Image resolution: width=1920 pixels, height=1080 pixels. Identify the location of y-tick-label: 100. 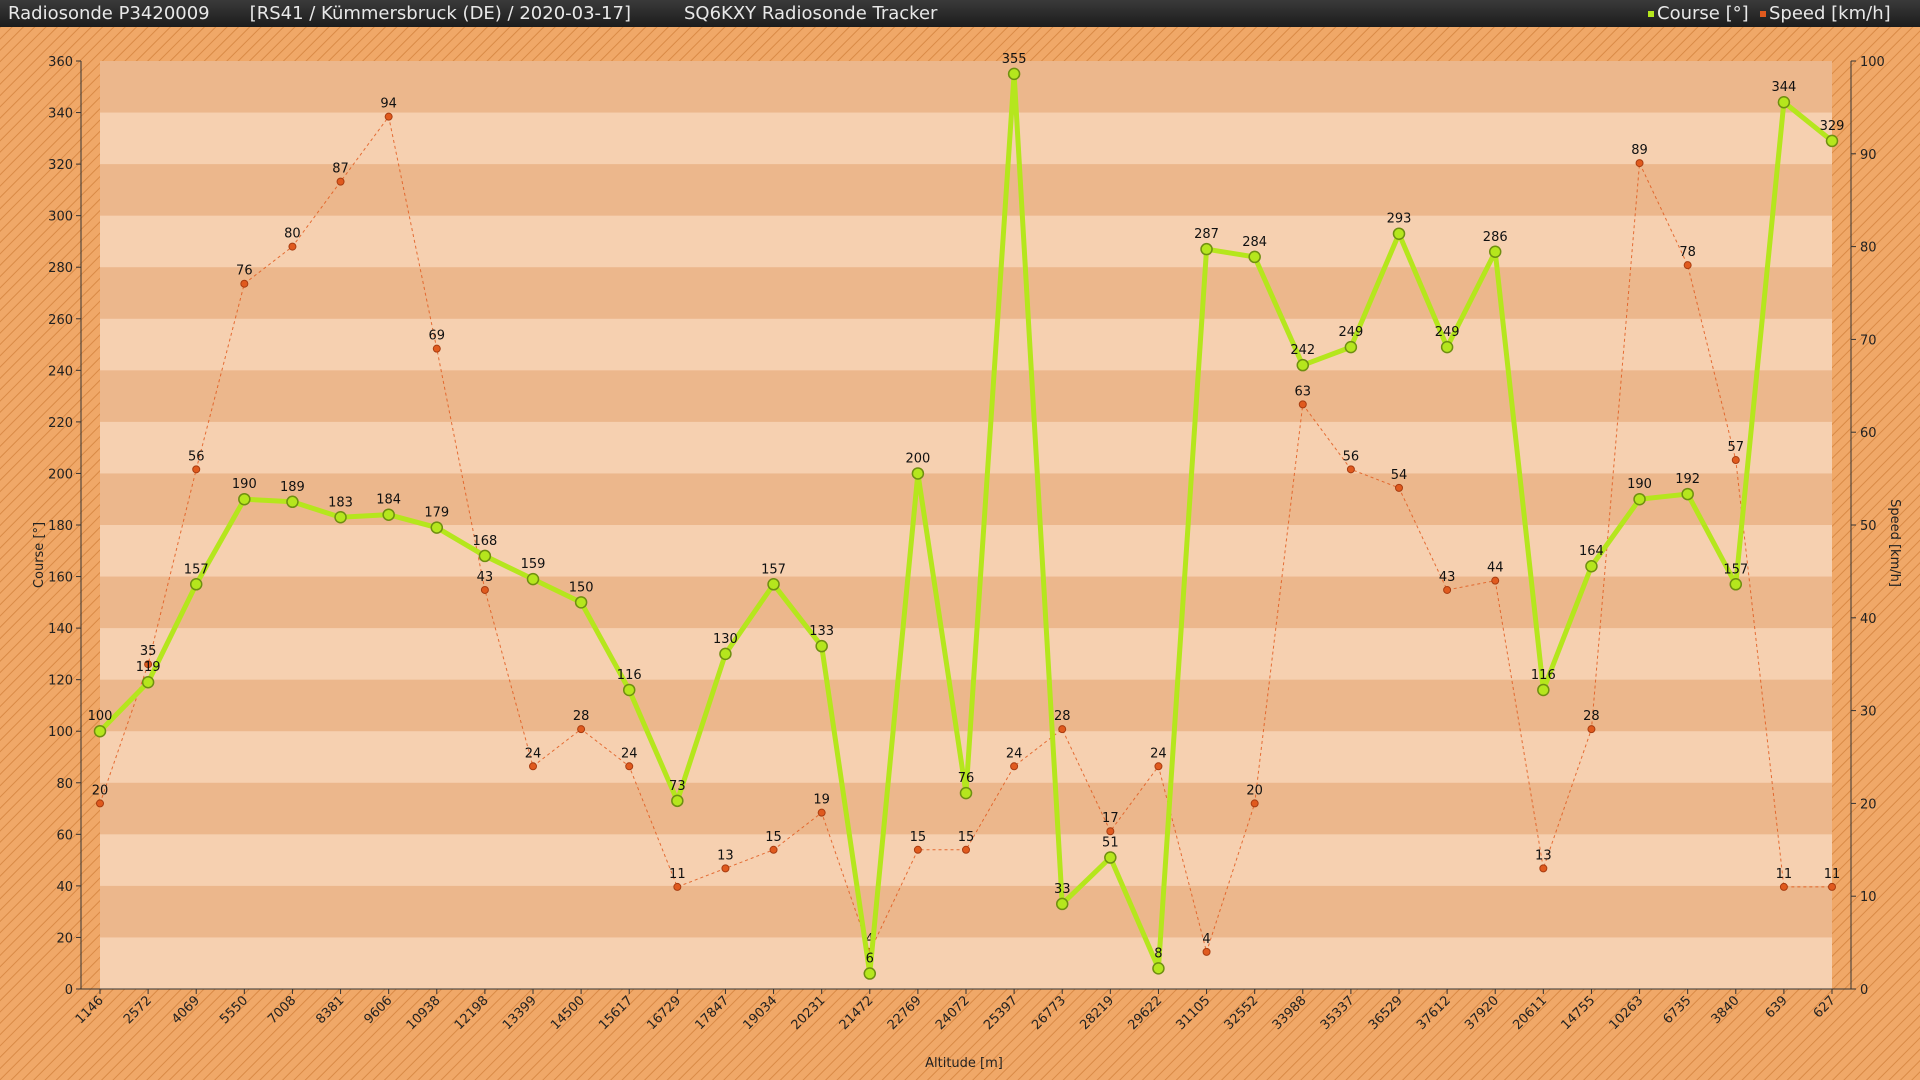
(60, 732).